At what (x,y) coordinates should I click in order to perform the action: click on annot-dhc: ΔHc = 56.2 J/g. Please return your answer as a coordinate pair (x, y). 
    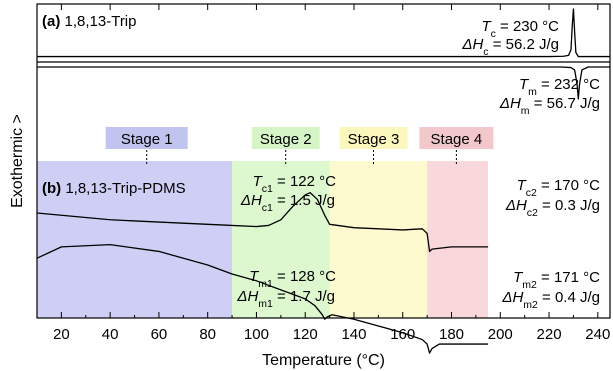
    Looking at the image, I should click on (510, 47).